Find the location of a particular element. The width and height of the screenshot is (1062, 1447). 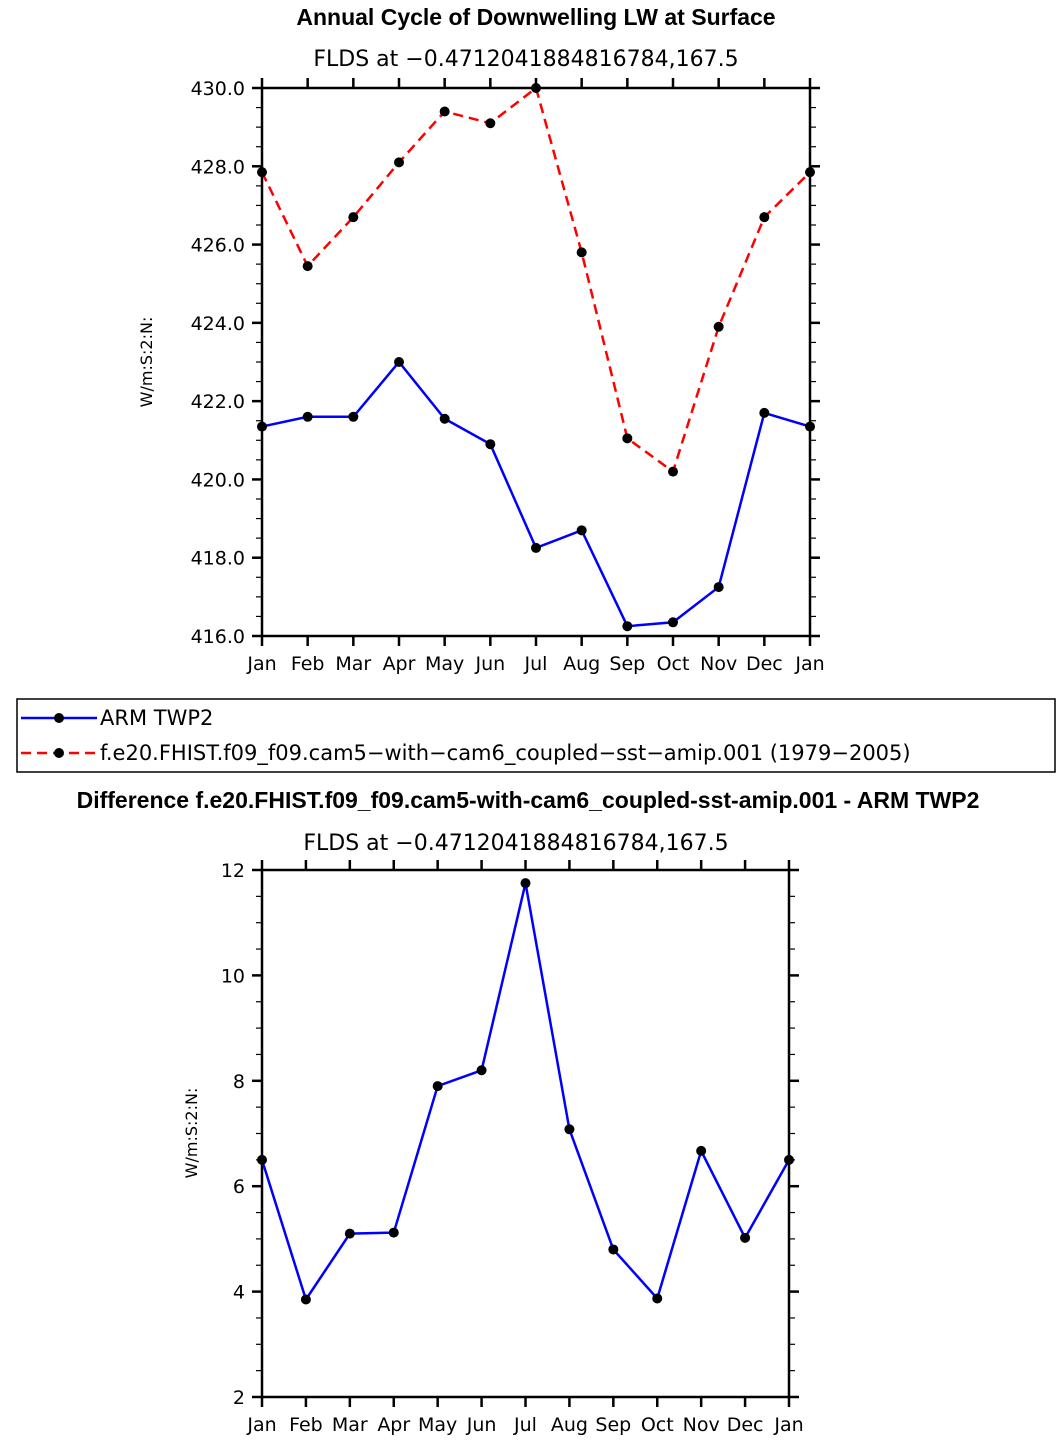

y-tick-label: 8 is located at coordinates (239, 1082).